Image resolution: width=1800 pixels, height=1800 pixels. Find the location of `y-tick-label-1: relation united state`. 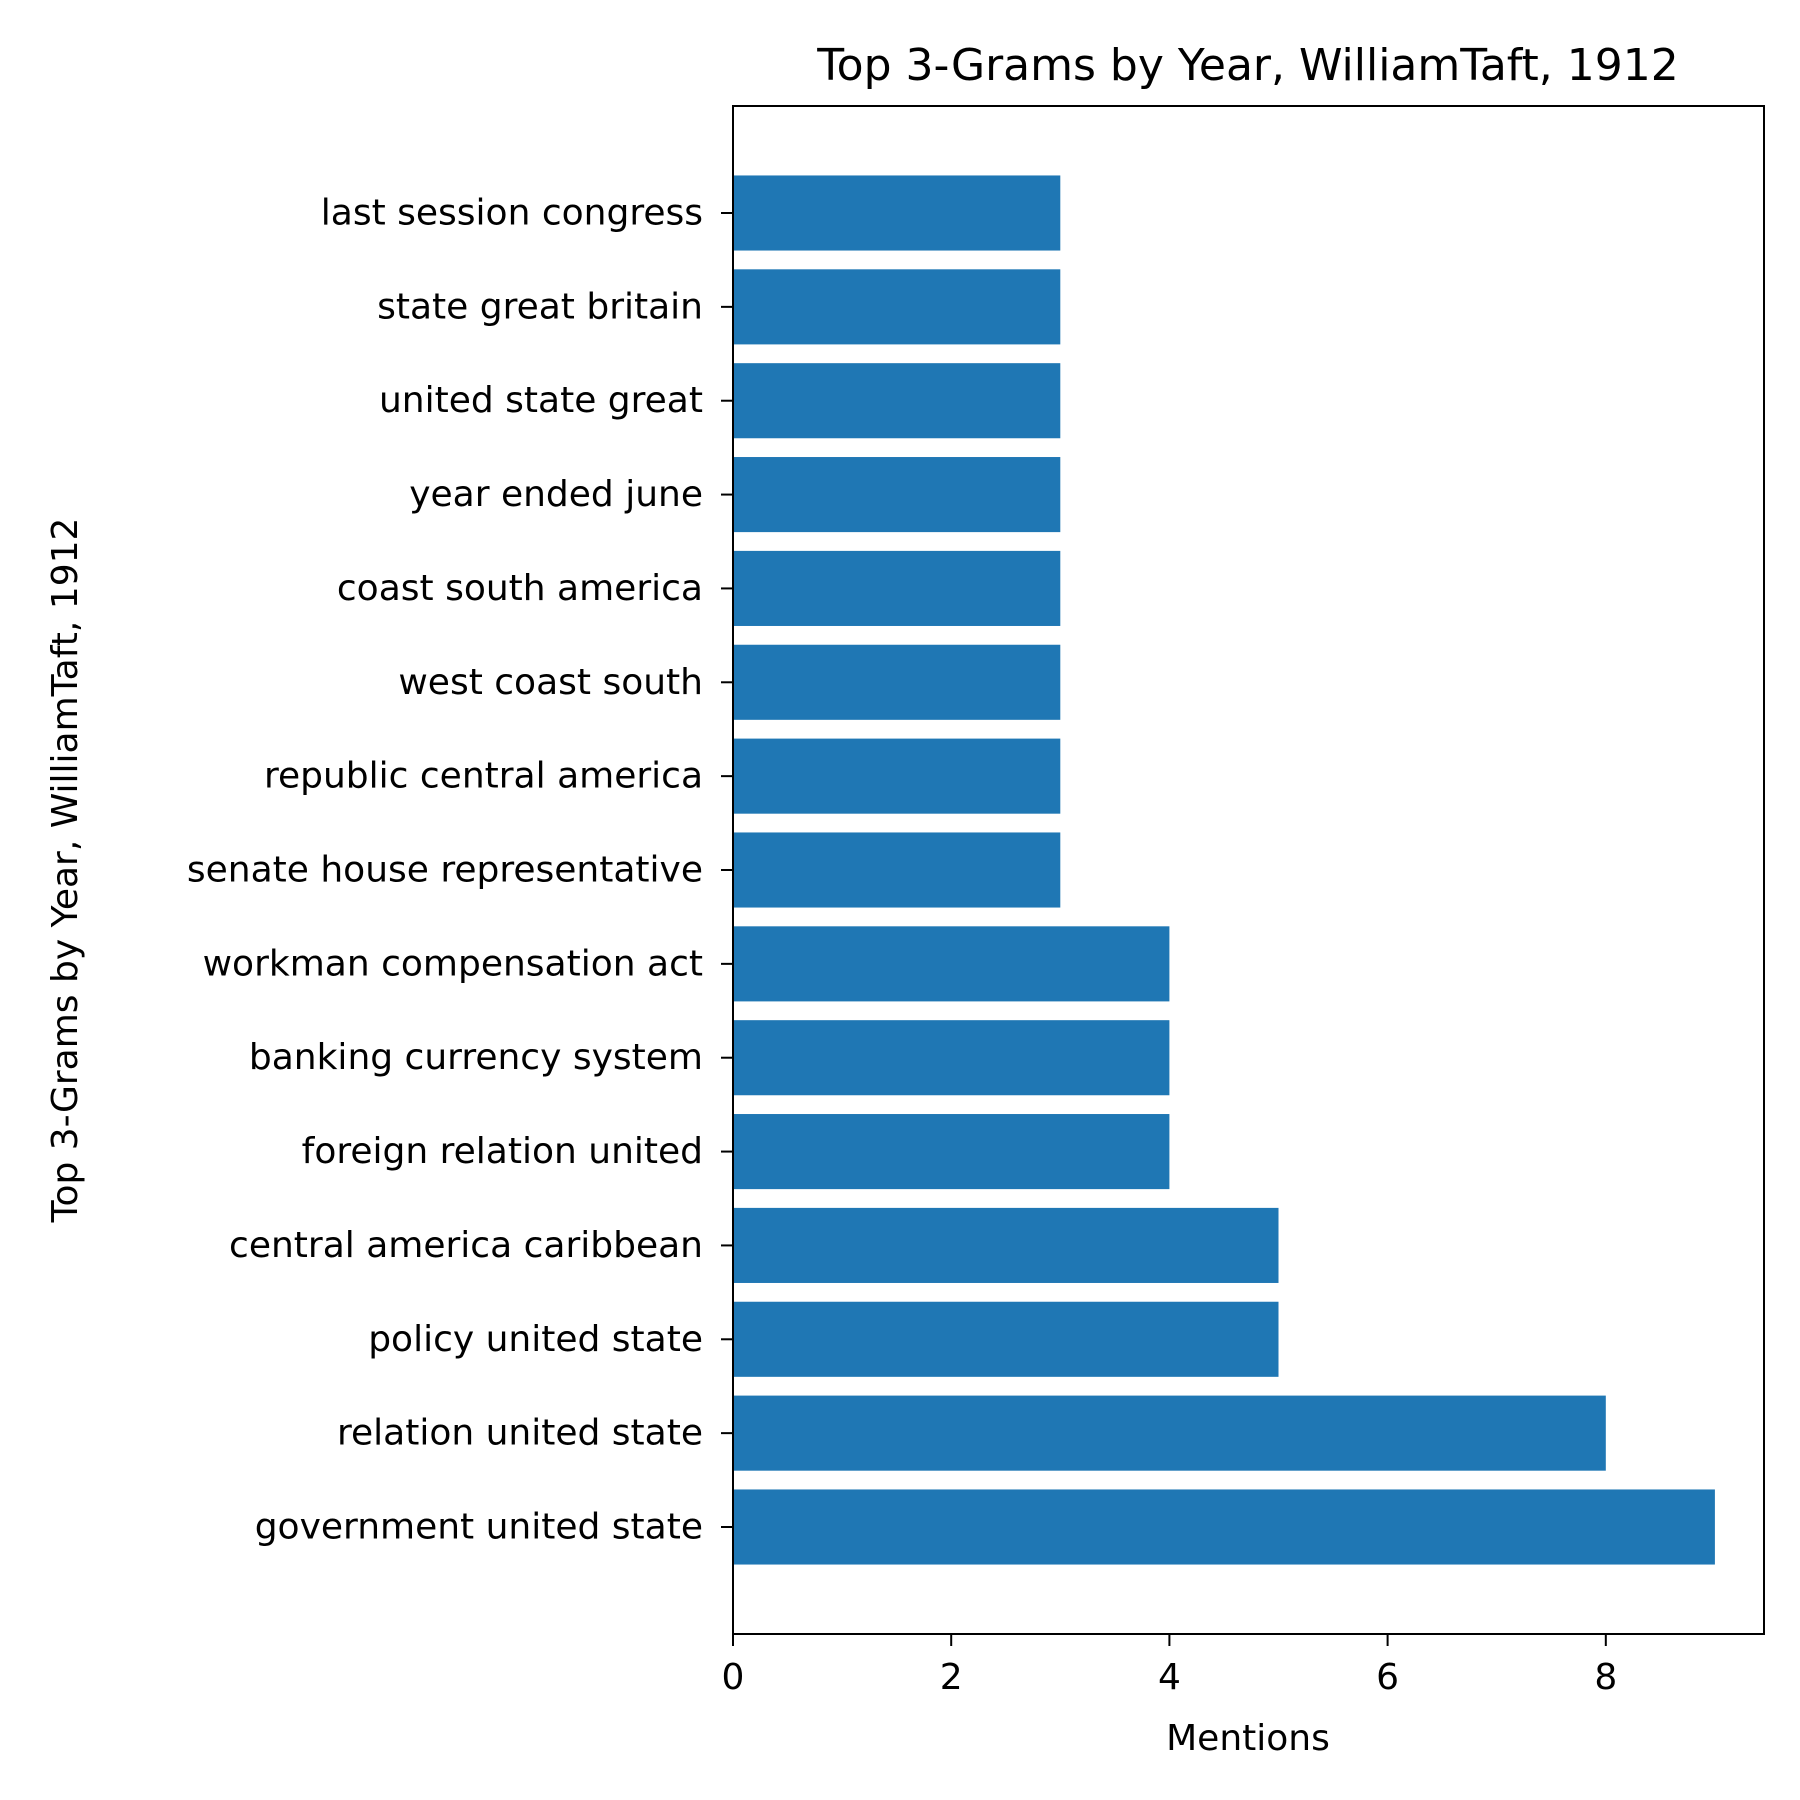

y-tick-label-1: relation united state is located at coordinates (520, 1433).